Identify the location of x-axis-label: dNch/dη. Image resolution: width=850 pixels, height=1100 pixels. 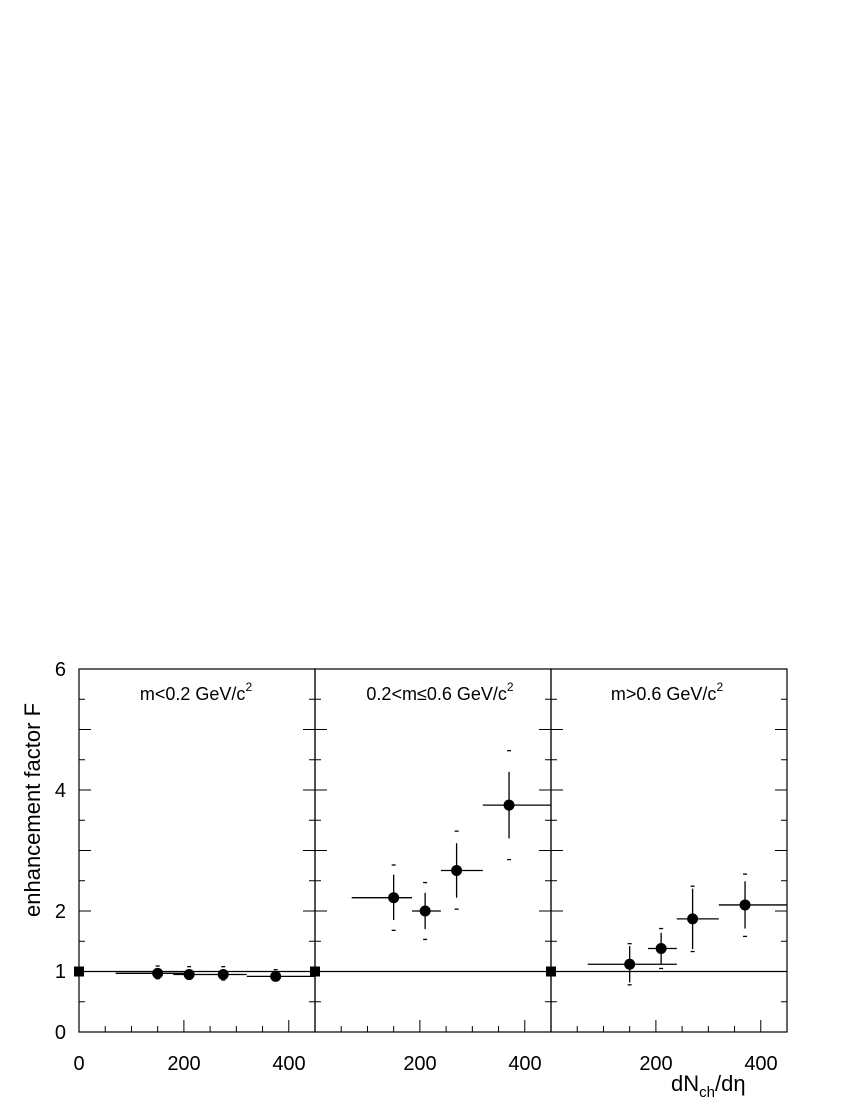
(708, 1085).